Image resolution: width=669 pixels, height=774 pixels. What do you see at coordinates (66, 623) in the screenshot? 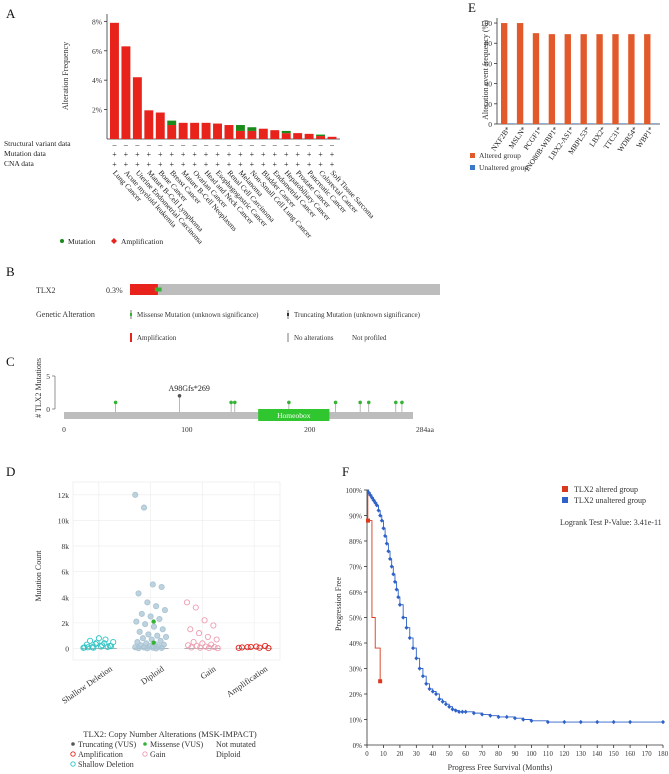
I see `d-y-tick-label: 2k` at bounding box center [66, 623].